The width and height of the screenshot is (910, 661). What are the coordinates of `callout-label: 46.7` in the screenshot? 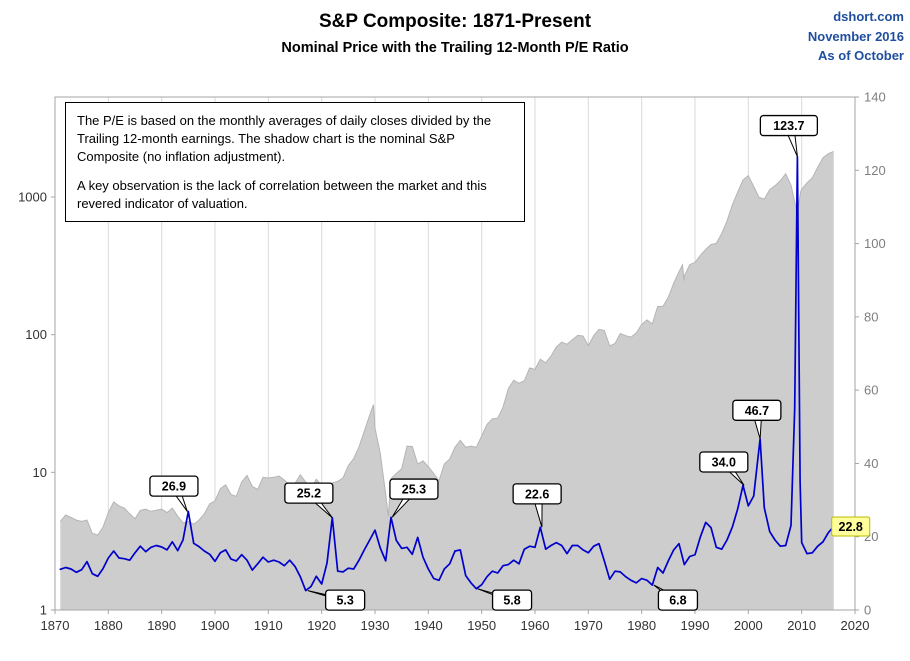 It's located at (757, 411).